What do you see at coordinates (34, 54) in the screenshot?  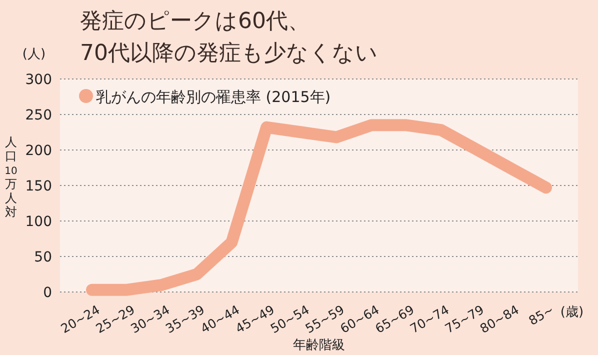 I see `text: (人)` at bounding box center [34, 54].